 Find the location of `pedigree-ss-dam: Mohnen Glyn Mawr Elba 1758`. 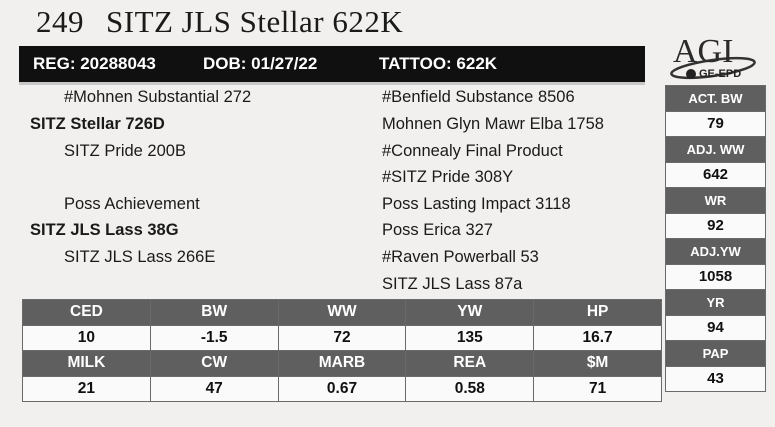

pedigree-ss-dam: Mohnen Glyn Mawr Elba 1758 is located at coordinates (493, 124).